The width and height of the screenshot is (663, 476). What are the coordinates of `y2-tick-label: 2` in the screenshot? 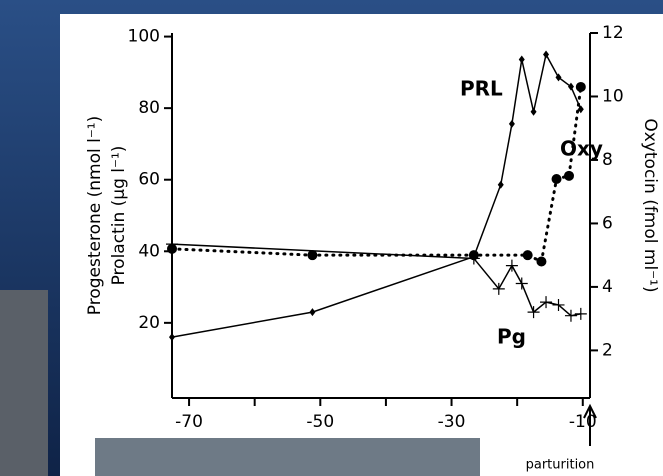 It's located at (607, 350).